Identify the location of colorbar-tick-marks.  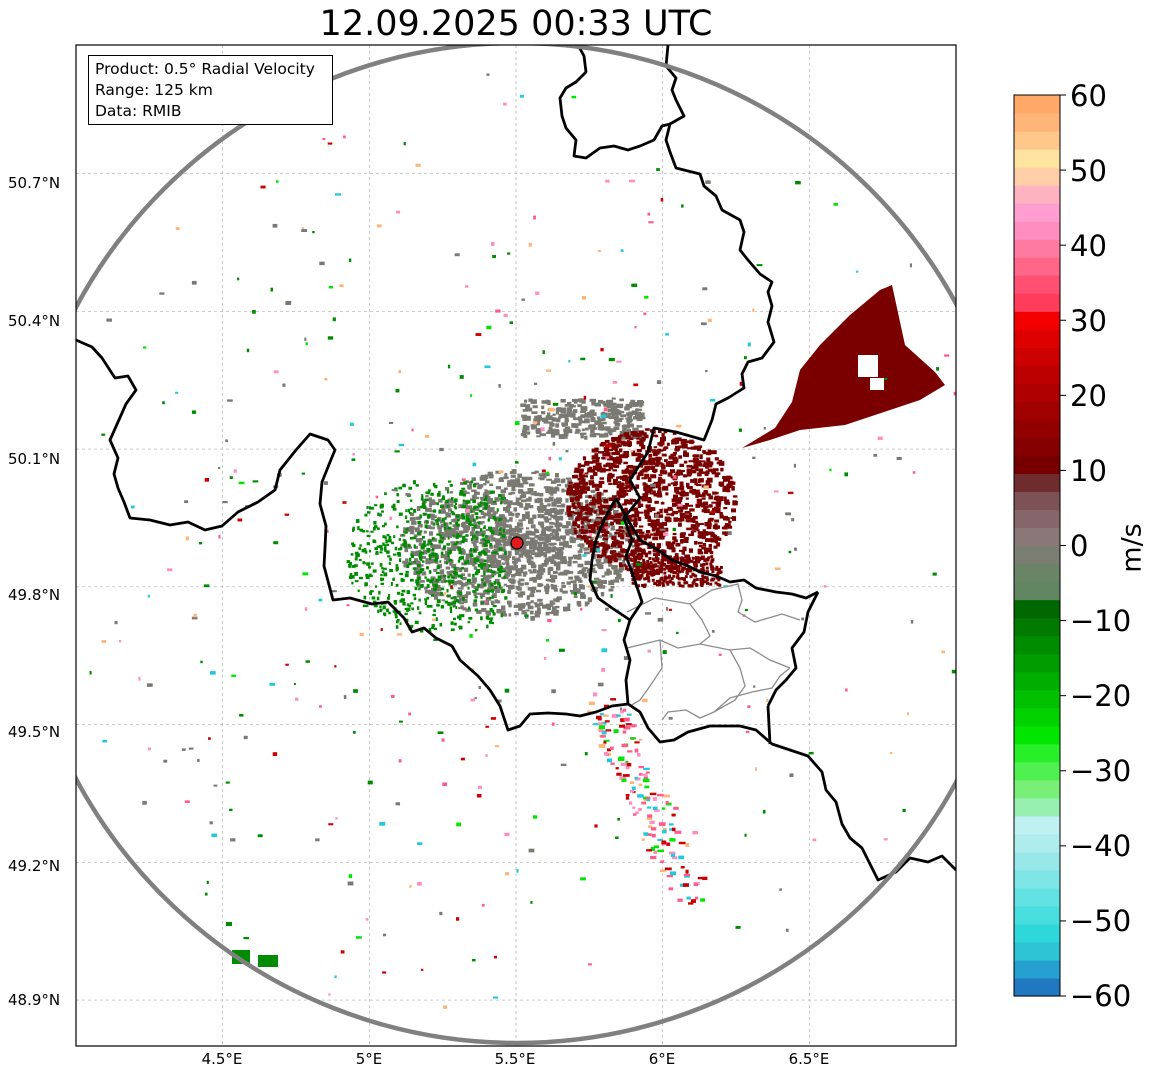
(1063, 545).